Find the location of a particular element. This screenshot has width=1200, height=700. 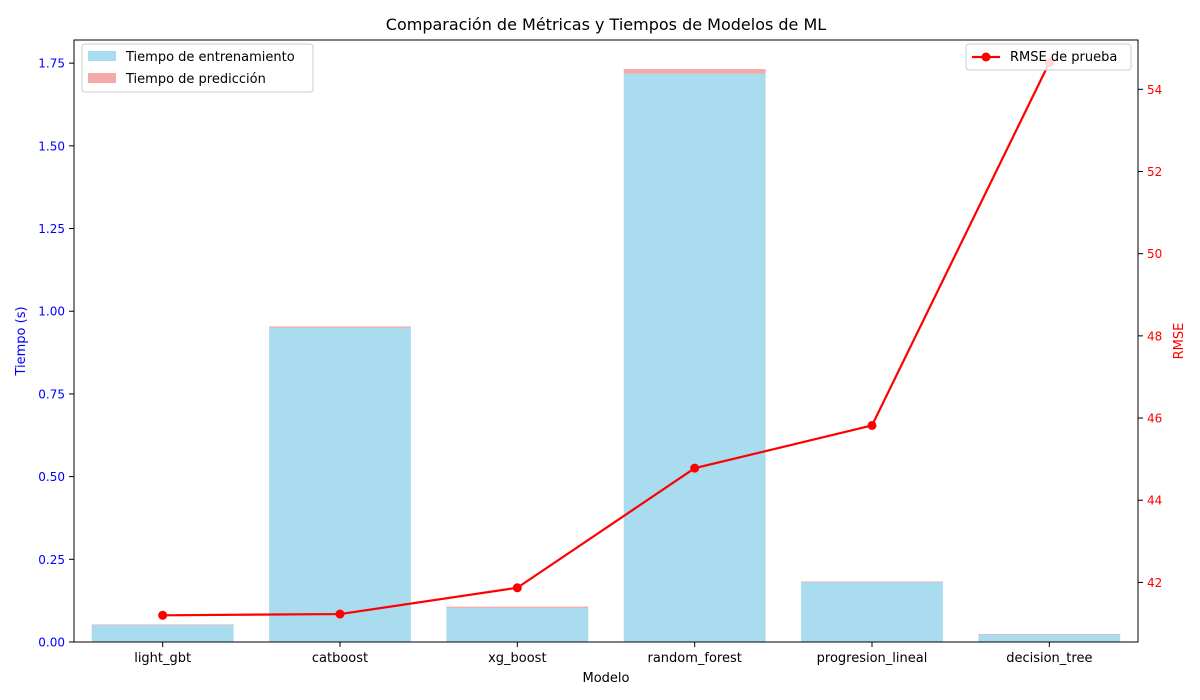

y-tick-label: 0.50 is located at coordinates (51, 477).